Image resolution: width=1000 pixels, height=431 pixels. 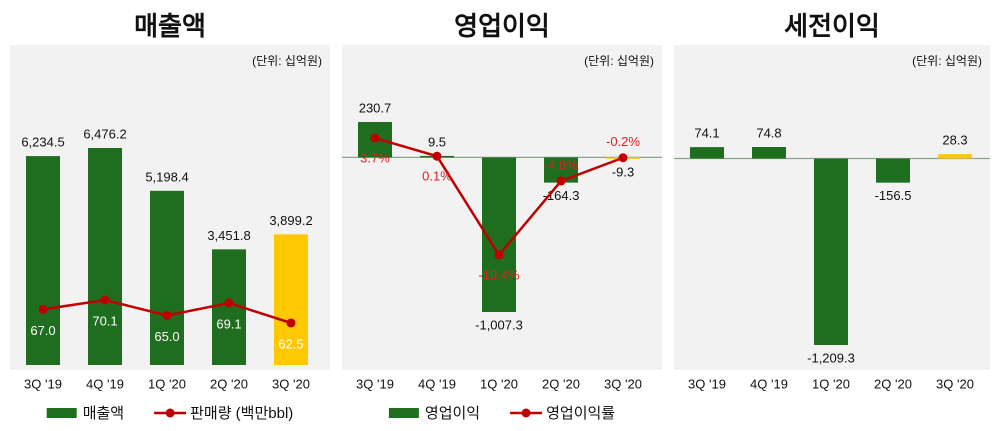 I want to click on line-value-label: -0.2%, so click(x=623, y=141).